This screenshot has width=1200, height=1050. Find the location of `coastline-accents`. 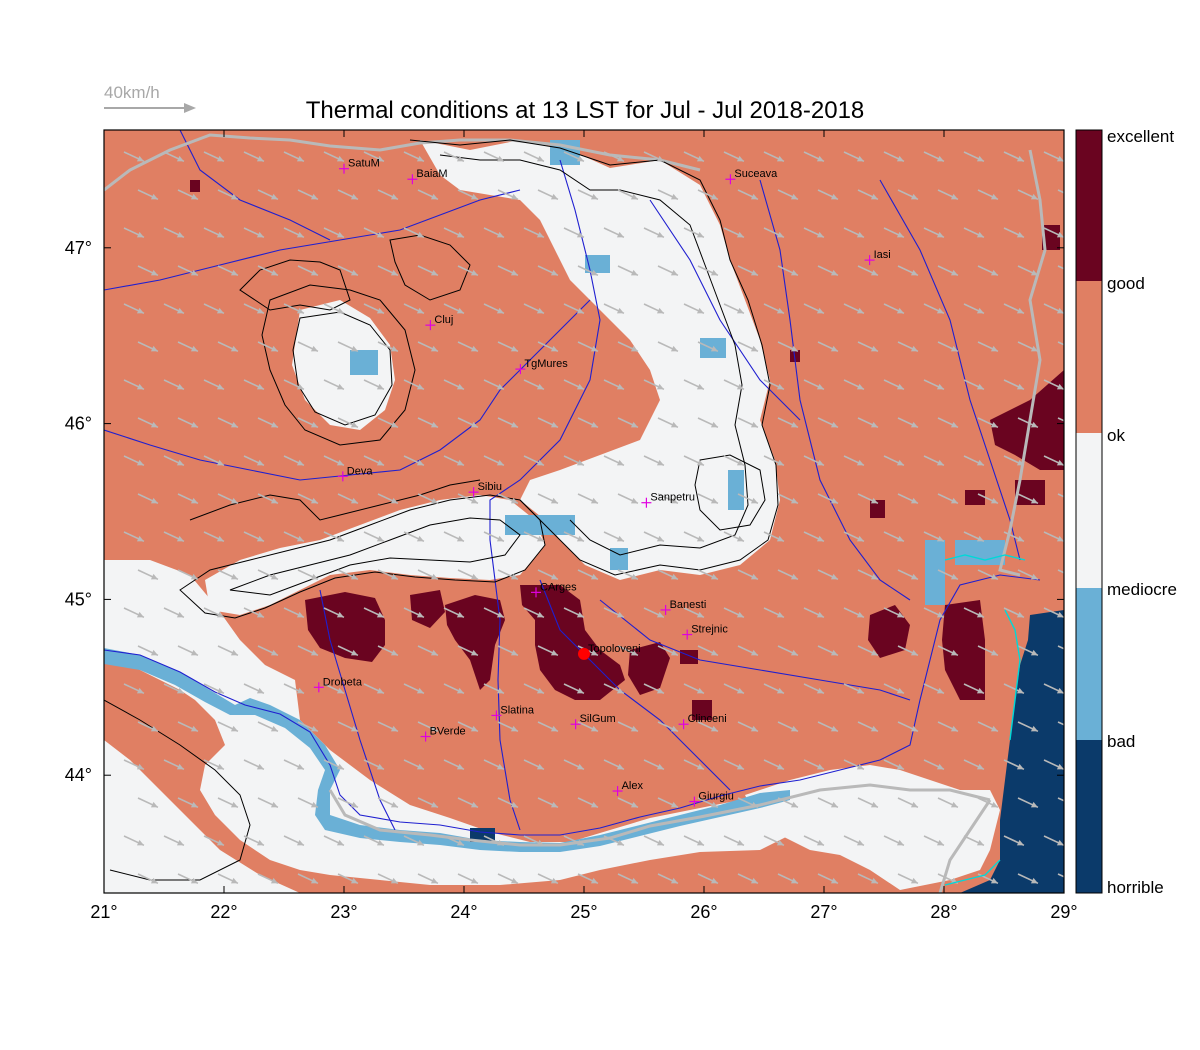

coastline-accents is located at coordinates (985, 720).